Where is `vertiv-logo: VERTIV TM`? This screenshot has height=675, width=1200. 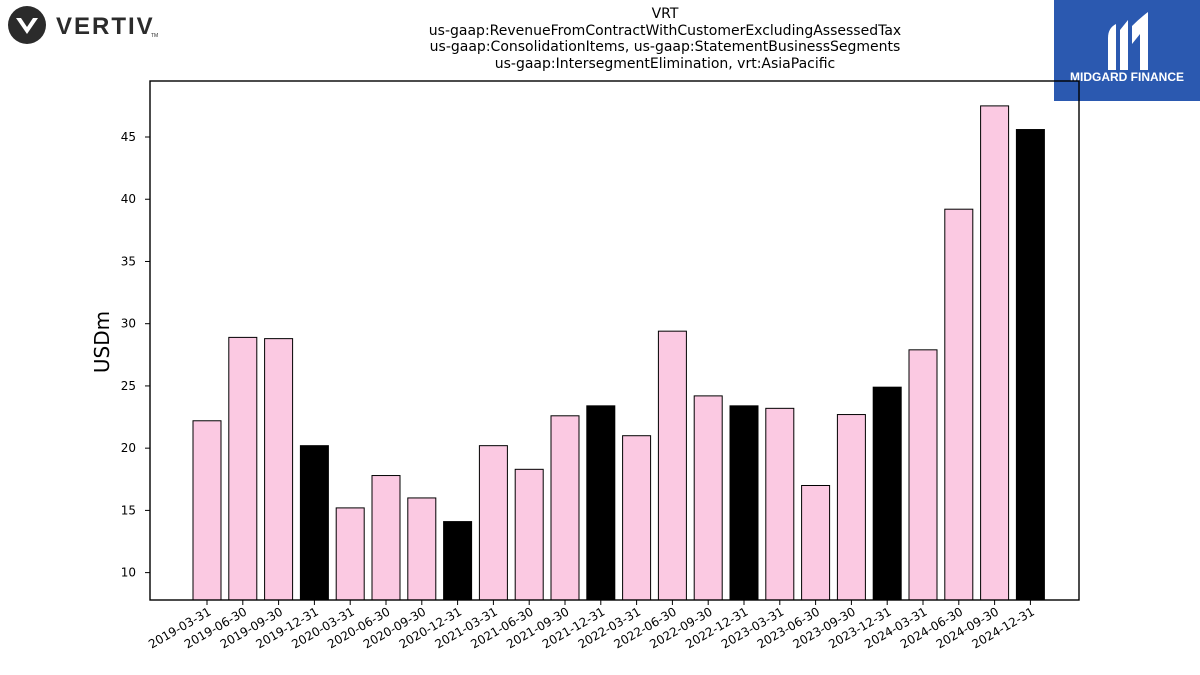 vertiv-logo: VERTIV TM is located at coordinates (83, 25).